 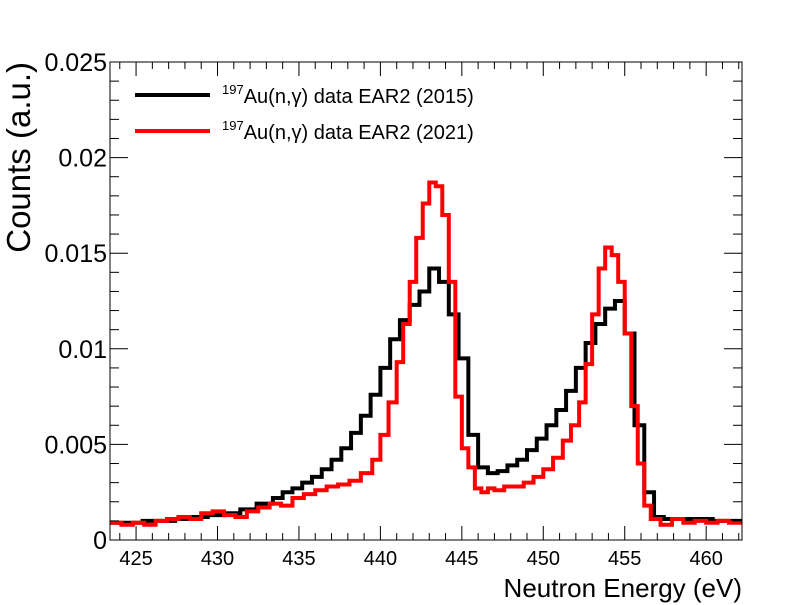 What do you see at coordinates (135, 559) in the screenshot?
I see `x-tick-label: 425` at bounding box center [135, 559].